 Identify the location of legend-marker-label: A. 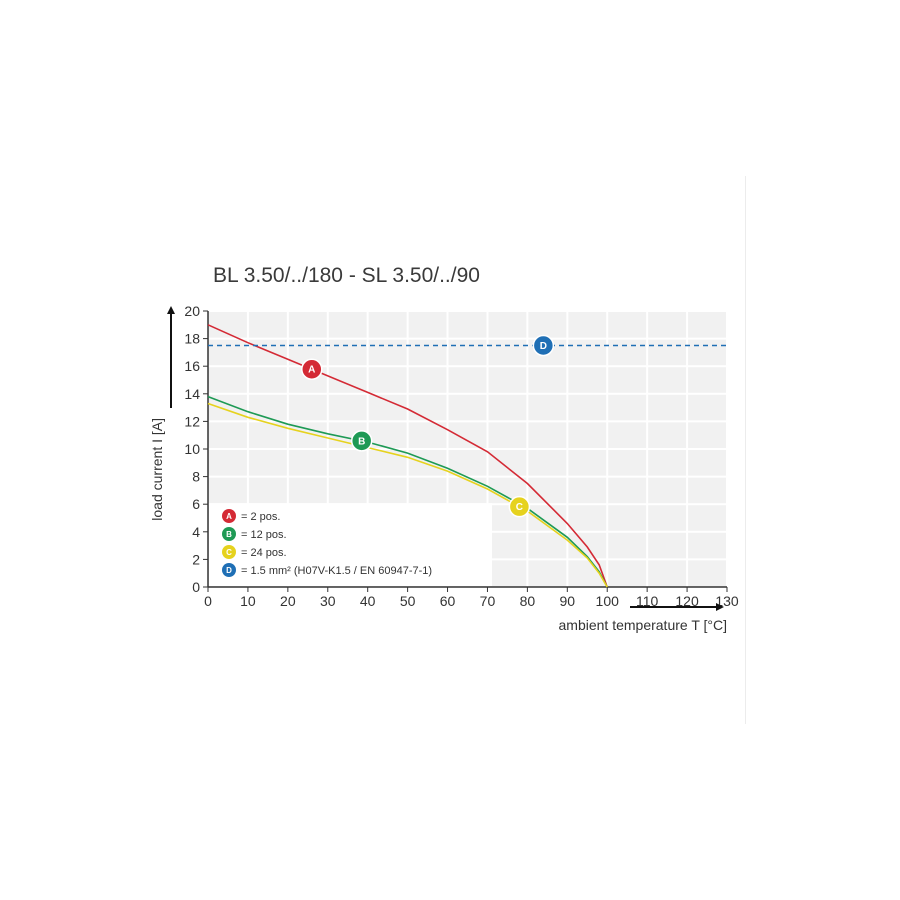
(229, 516).